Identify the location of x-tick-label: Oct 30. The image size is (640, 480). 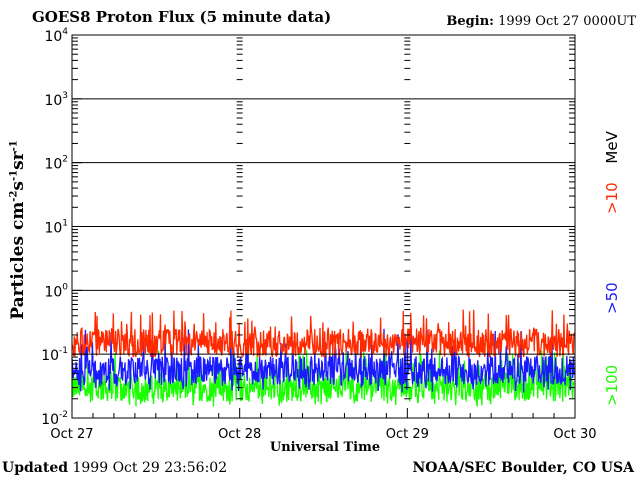
(574, 434).